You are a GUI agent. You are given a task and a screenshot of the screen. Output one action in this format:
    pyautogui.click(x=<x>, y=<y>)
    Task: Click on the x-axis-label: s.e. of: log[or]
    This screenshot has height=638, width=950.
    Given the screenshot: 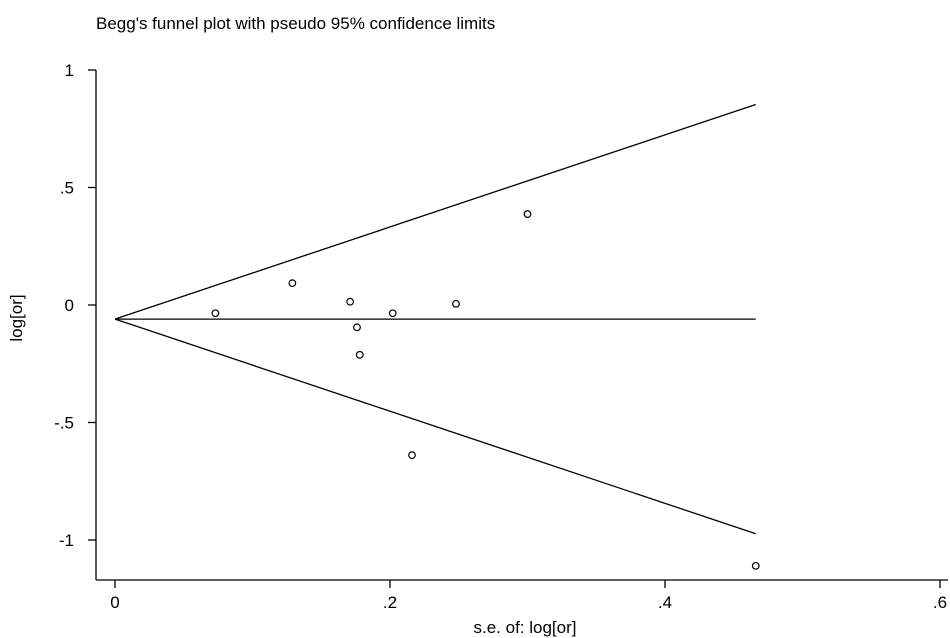 What is the action you would take?
    pyautogui.click(x=525, y=627)
    